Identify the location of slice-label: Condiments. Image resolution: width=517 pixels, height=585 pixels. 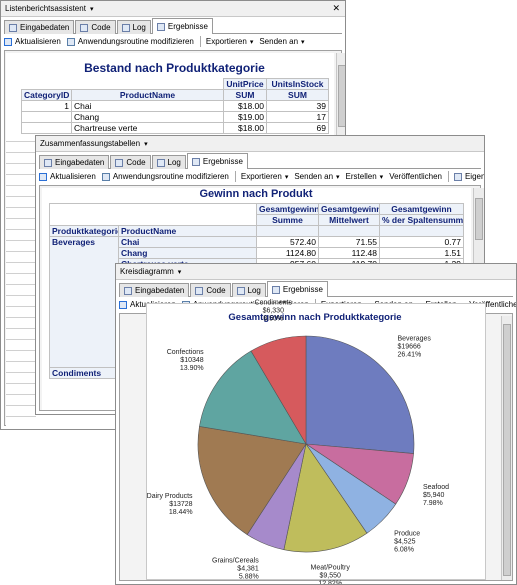
(274, 302).